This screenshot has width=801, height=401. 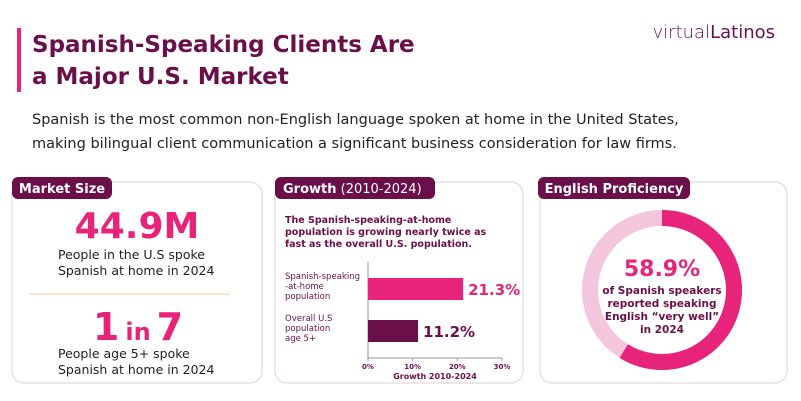 I want to click on donut-text: reported speaking, so click(x=661, y=304).